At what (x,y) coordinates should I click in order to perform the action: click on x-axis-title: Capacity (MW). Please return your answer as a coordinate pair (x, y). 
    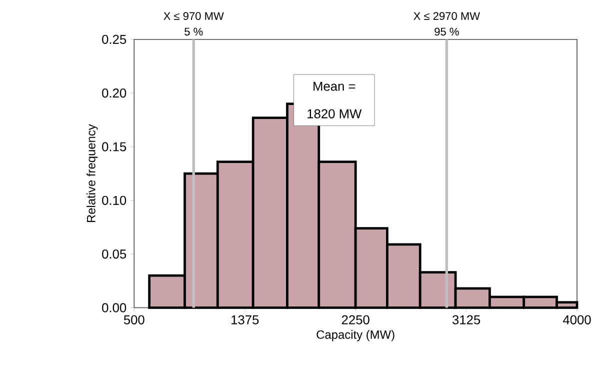
    Looking at the image, I should click on (355, 335).